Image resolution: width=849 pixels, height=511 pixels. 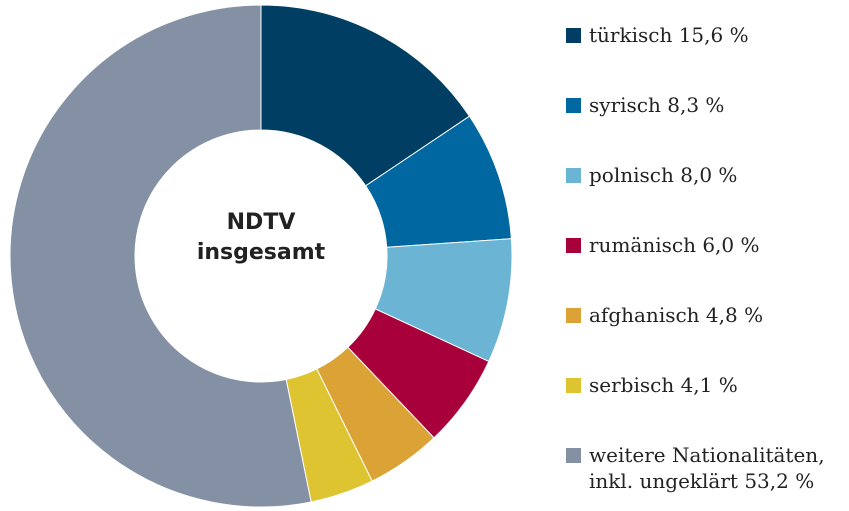 What do you see at coordinates (696, 105) in the screenshot?
I see `value-label: 8,3 %` at bounding box center [696, 105].